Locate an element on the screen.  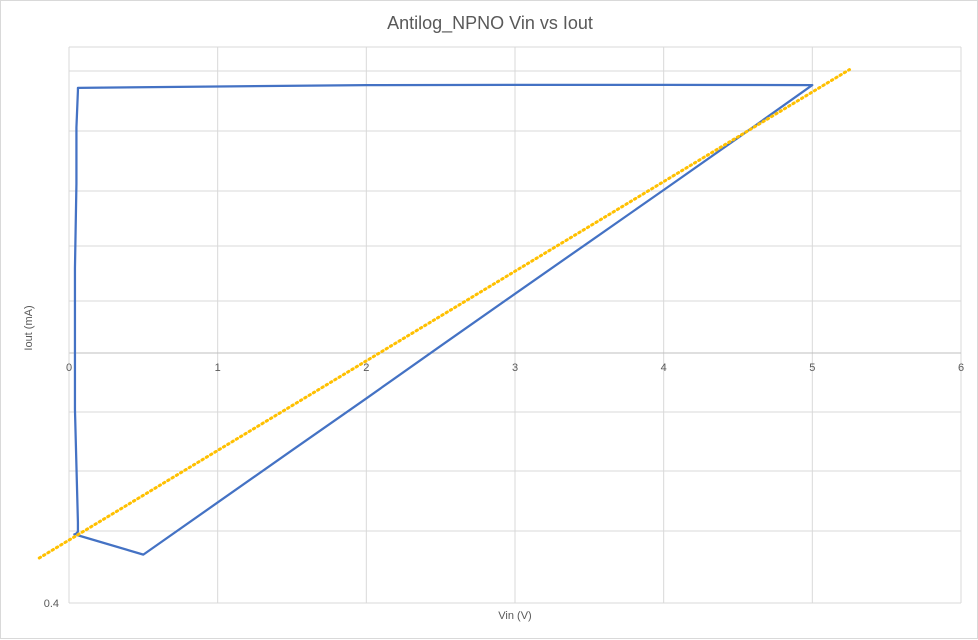
x-tick-label: 6 is located at coordinates (961, 368).